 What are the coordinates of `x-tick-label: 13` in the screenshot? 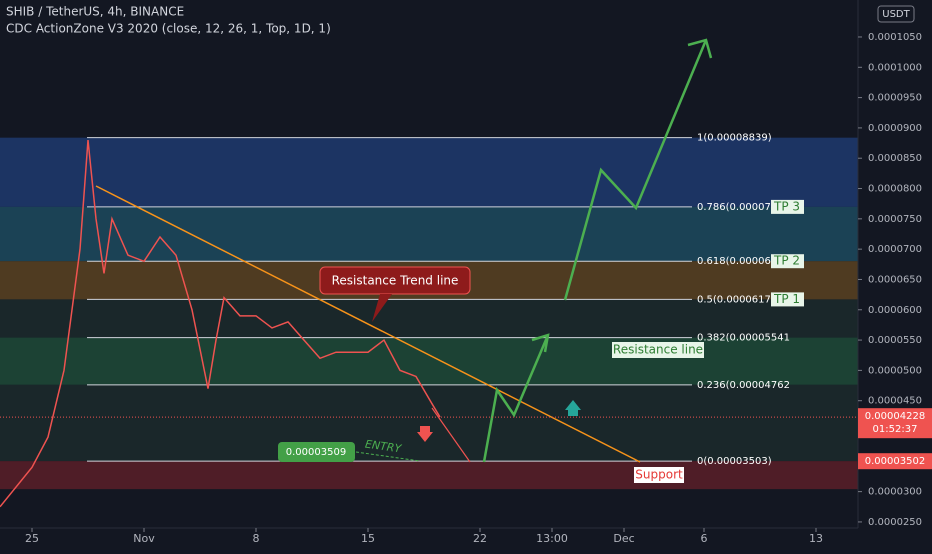 It's located at (816, 538).